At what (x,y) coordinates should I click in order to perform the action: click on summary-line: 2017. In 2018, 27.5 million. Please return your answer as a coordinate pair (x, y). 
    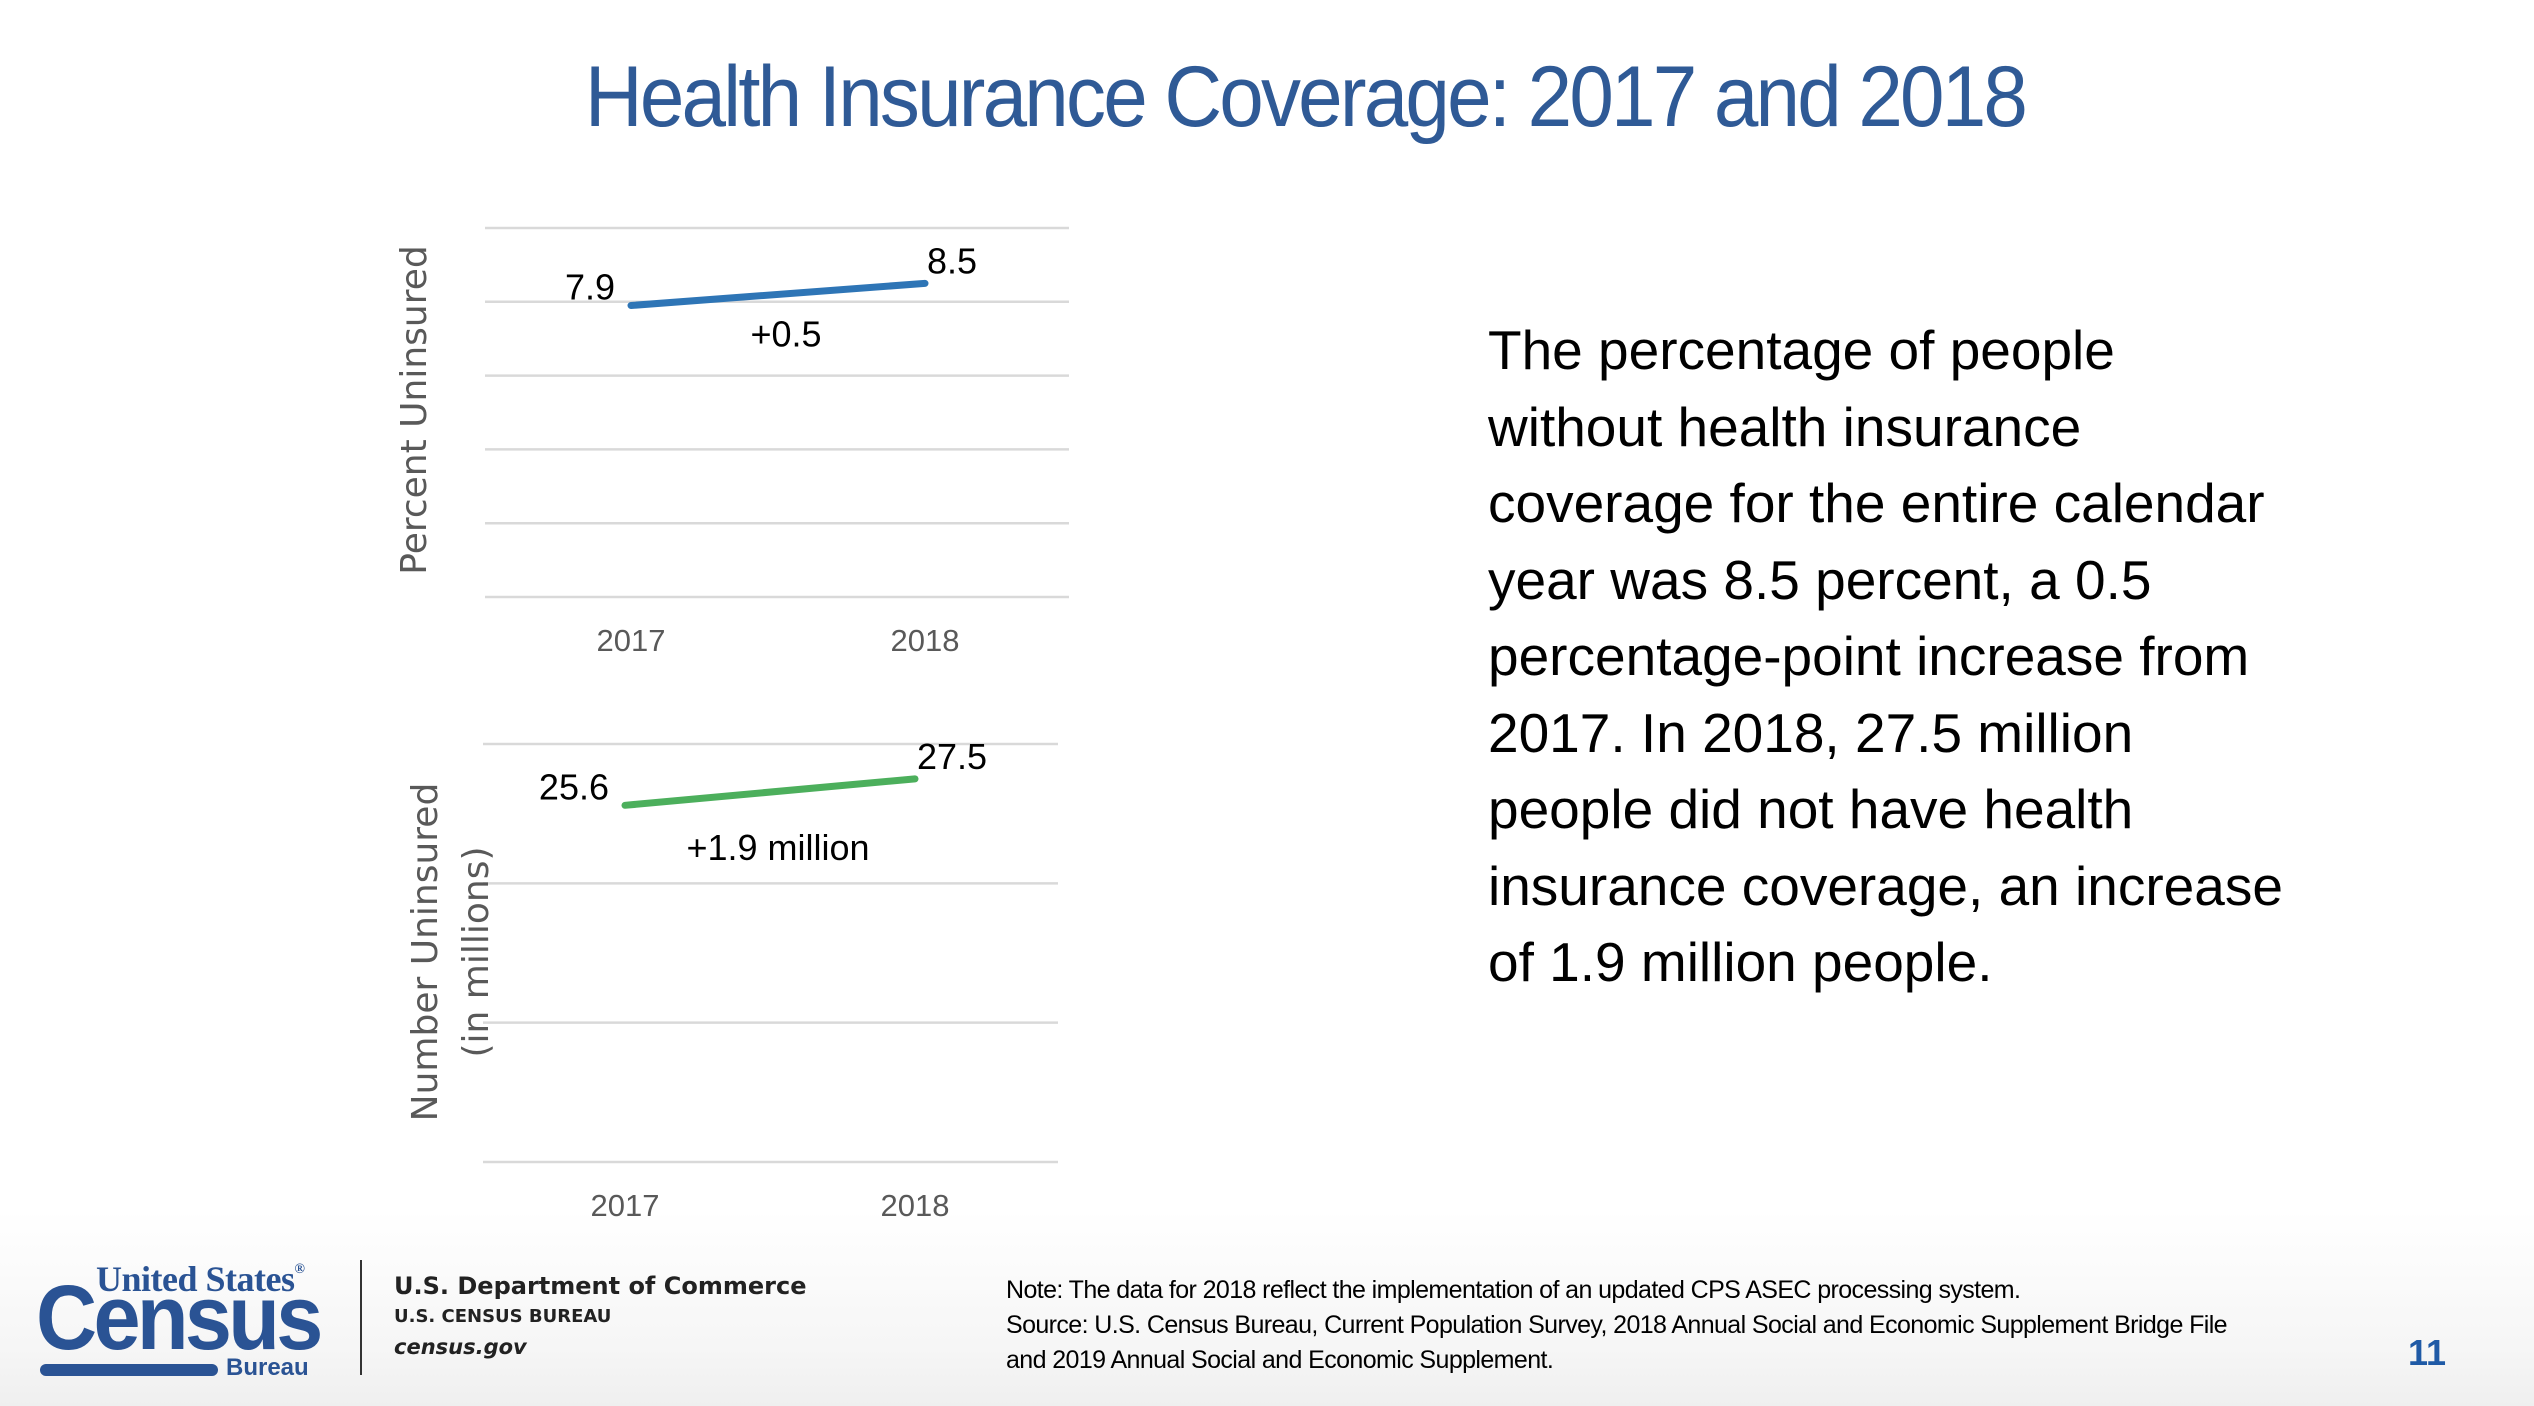
    Looking at the image, I should click on (1811, 732).